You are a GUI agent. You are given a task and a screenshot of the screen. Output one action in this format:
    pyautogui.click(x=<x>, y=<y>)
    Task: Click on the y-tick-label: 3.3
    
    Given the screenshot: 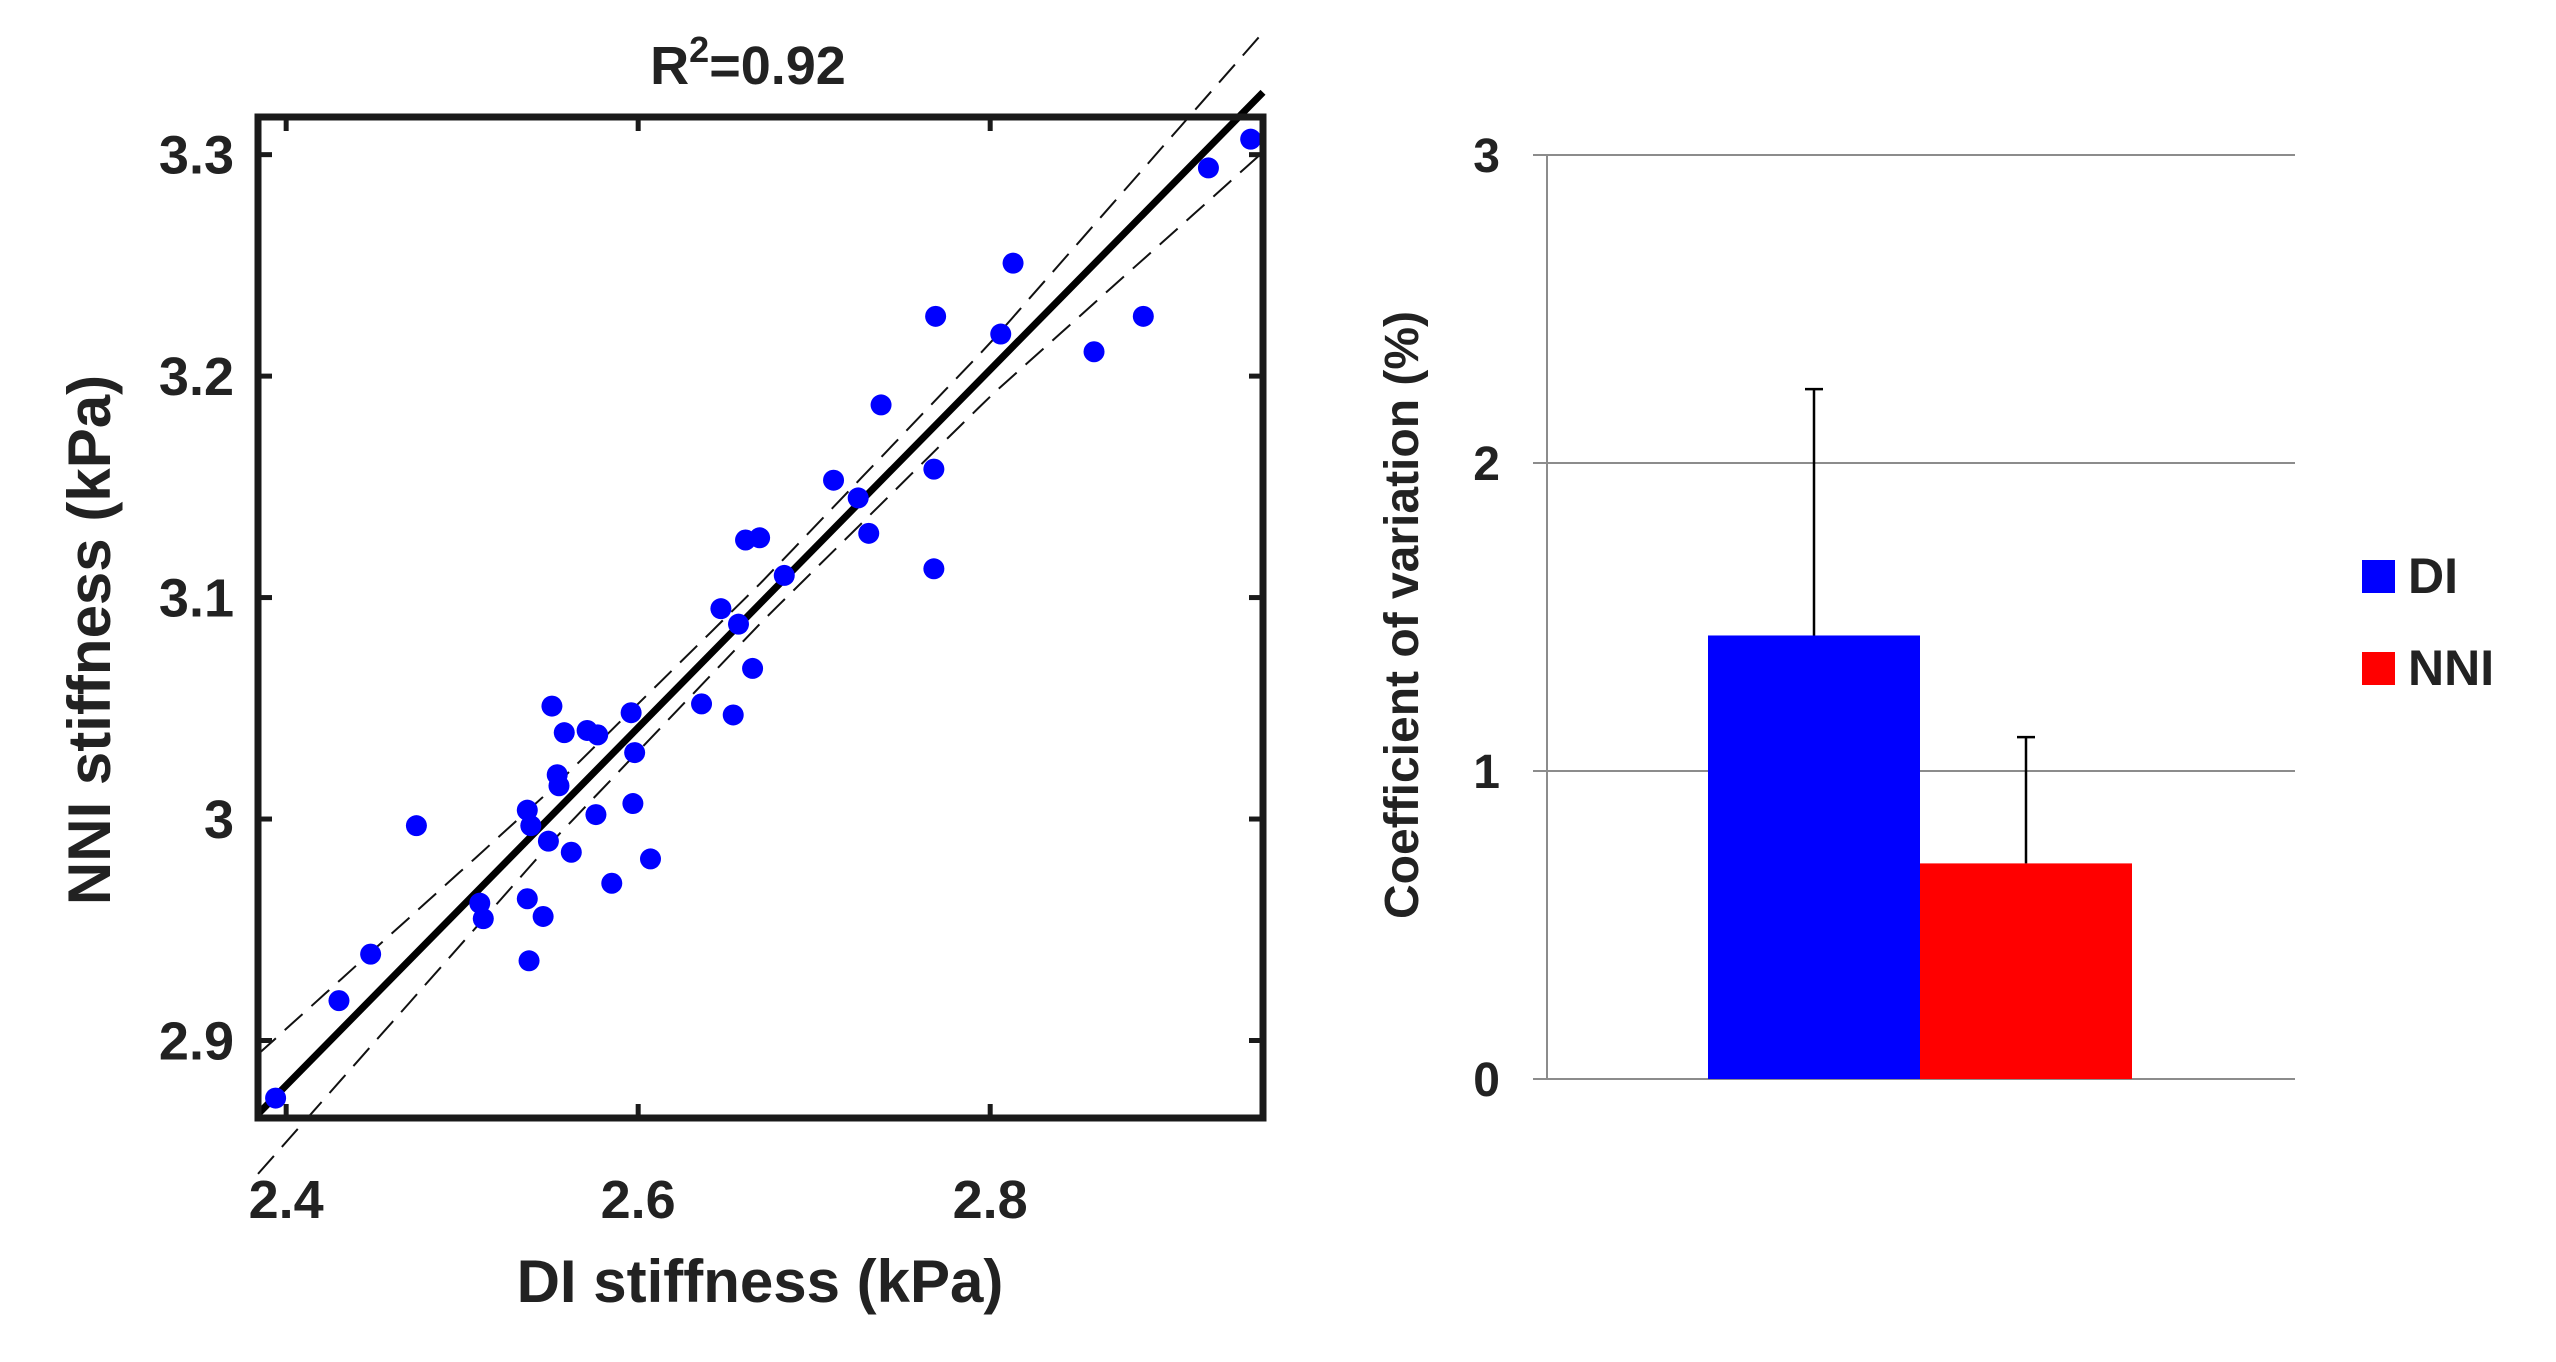 What is the action you would take?
    pyautogui.click(x=196, y=156)
    